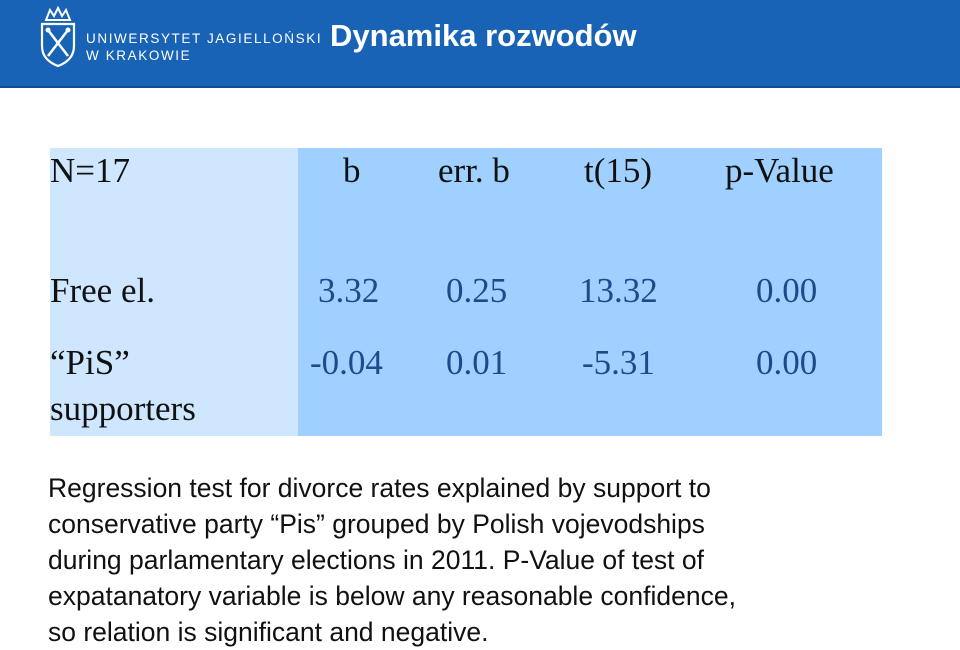 This screenshot has width=960, height=650. What do you see at coordinates (58, 37) in the screenshot?
I see `university-crest-icon` at bounding box center [58, 37].